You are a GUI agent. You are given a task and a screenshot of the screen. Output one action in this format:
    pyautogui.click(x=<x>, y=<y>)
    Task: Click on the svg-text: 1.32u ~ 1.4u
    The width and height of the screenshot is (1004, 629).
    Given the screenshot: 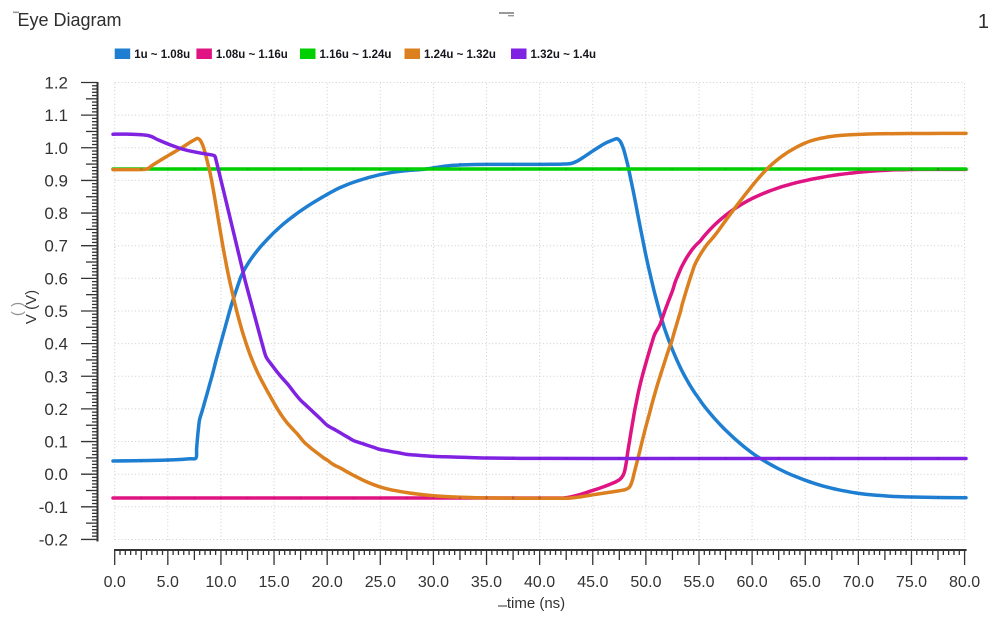 What is the action you would take?
    pyautogui.click(x=564, y=55)
    